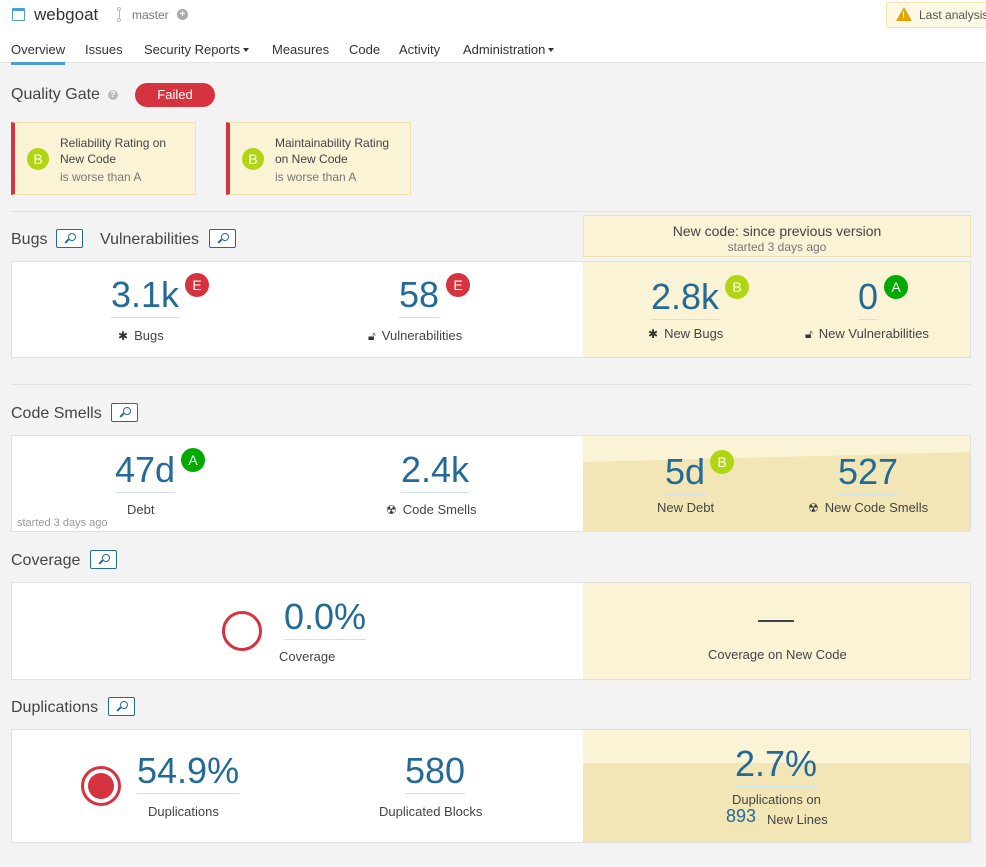  Describe the element at coordinates (119, 14) in the screenshot. I see `branch-icon` at that location.